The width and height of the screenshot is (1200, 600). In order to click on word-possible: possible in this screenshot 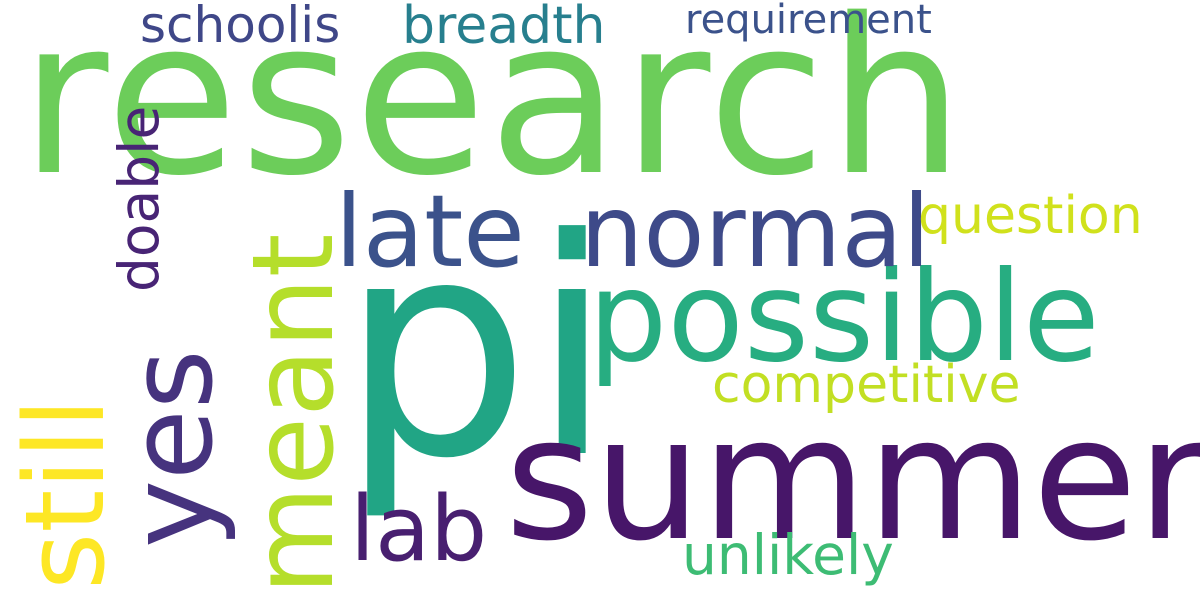, I will do `click(844, 317)`.